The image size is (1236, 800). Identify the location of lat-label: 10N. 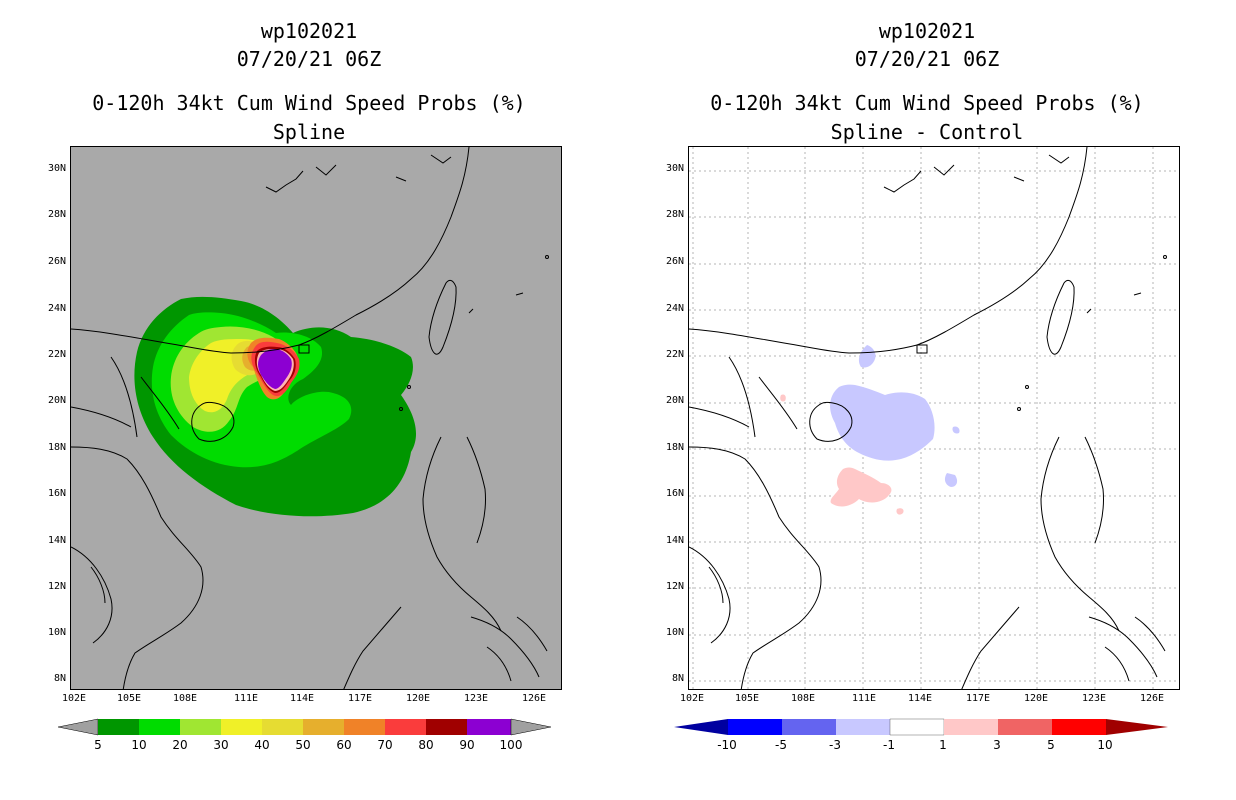
(56, 632).